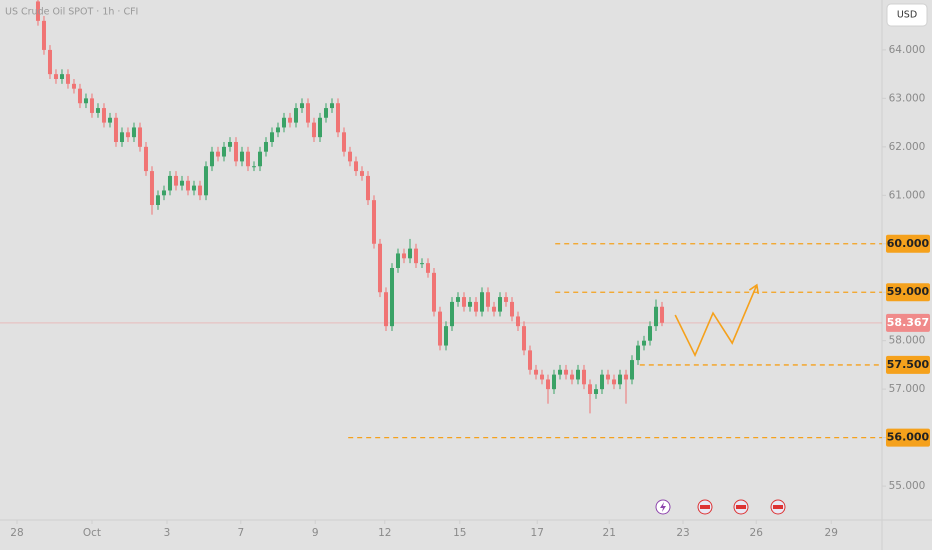 The image size is (932, 550). I want to click on x-tick-label: 3, so click(167, 533).